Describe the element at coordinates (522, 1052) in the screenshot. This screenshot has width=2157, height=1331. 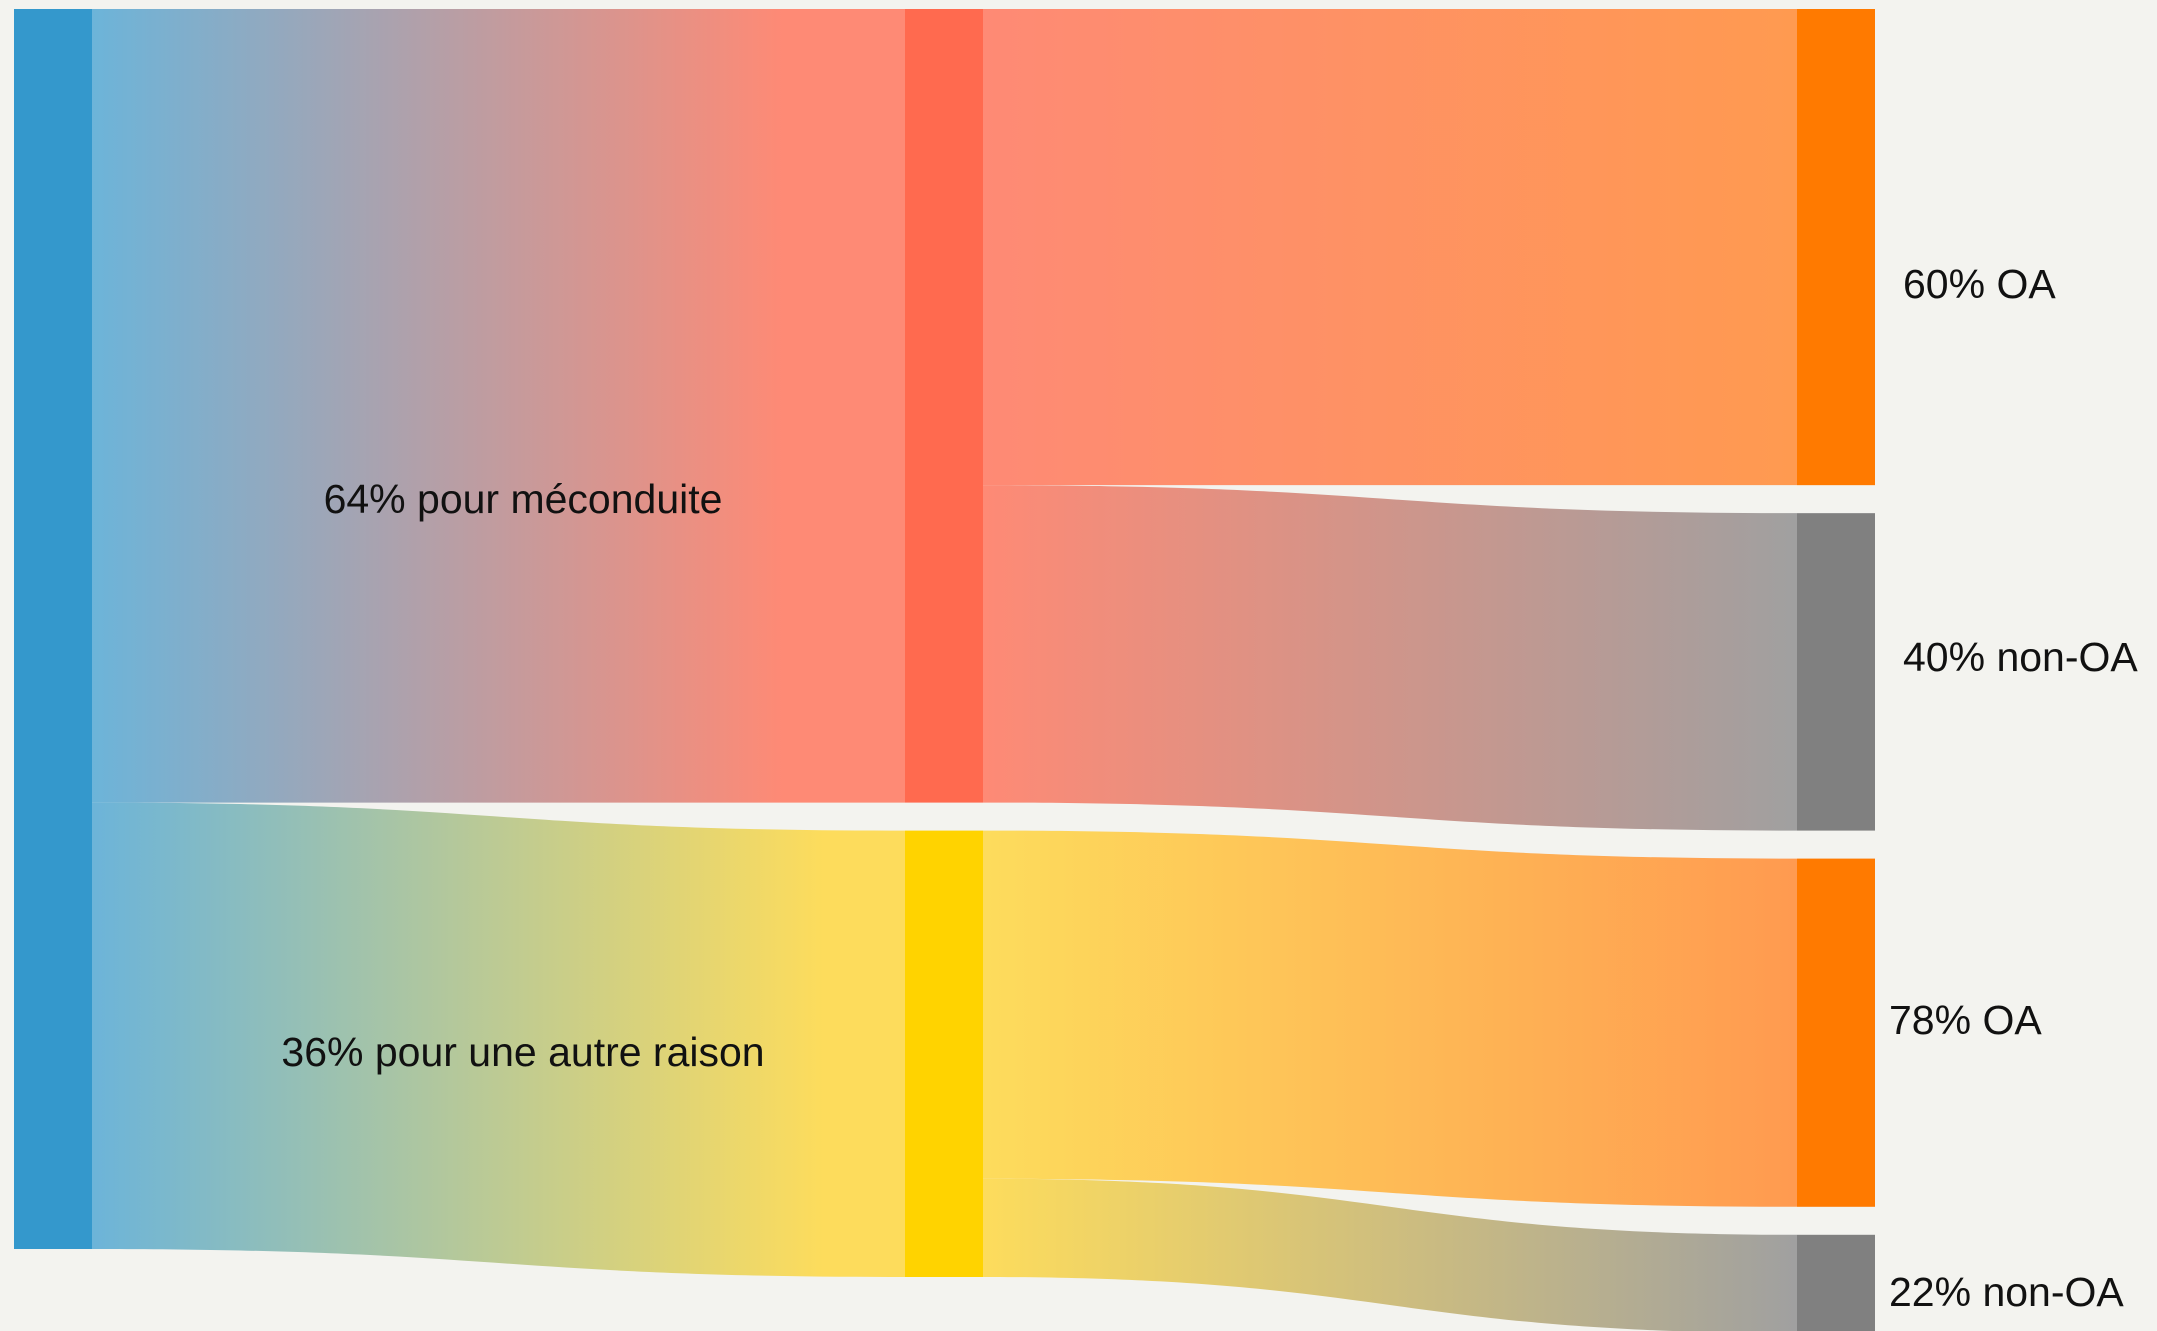
I see `label-other: 36% pour une autre raison` at that location.